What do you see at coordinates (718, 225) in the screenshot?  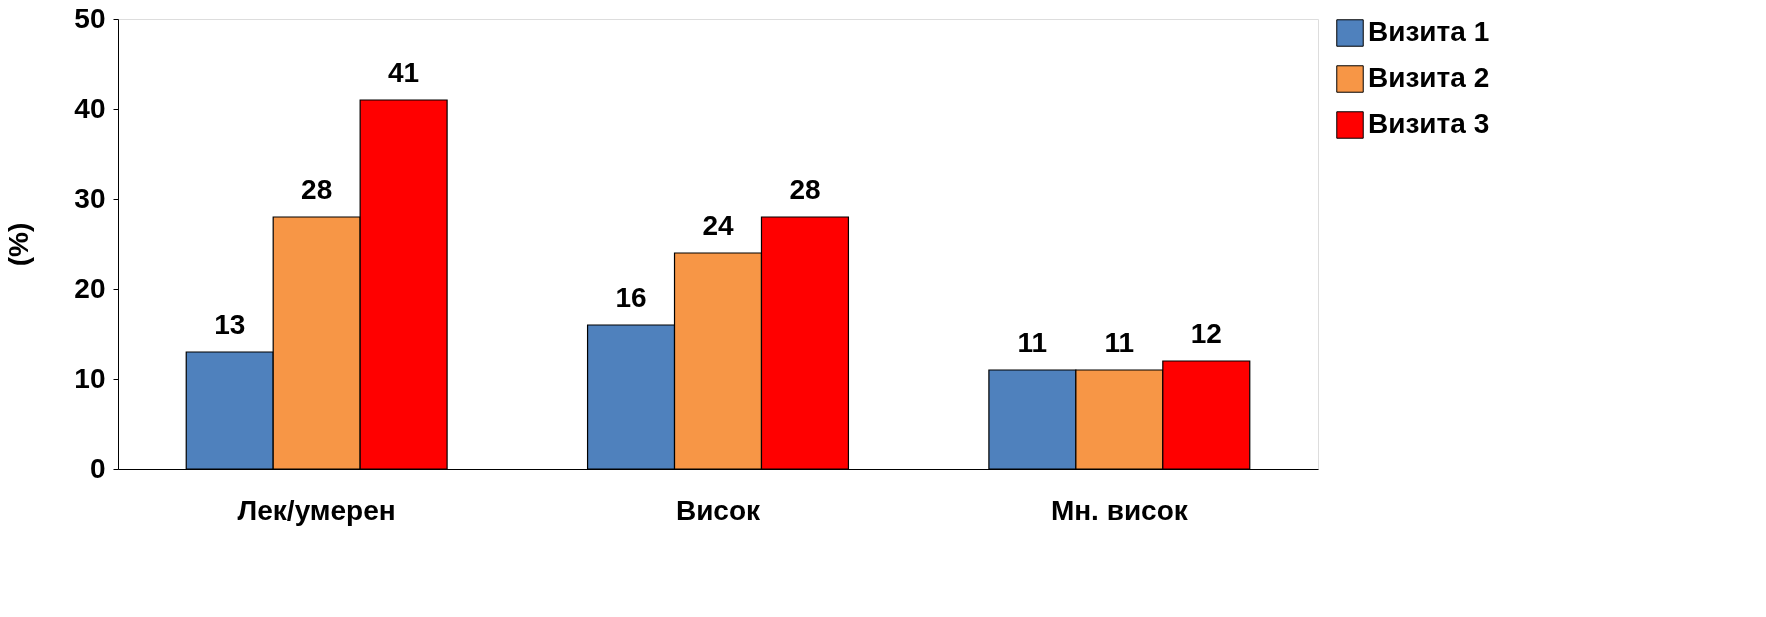 I see `data-label: 24` at bounding box center [718, 225].